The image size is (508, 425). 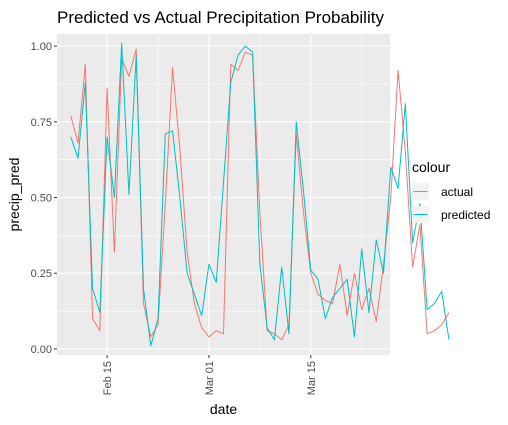 What do you see at coordinates (312, 378) in the screenshot?
I see `x-tick-label: Mar 15` at bounding box center [312, 378].